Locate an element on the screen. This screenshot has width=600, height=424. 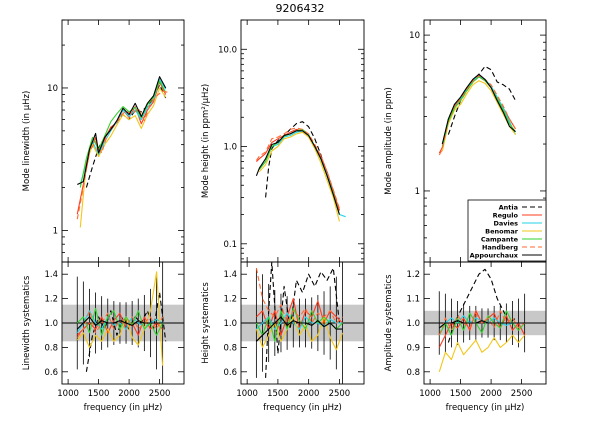
panel-bottom-right-series-campante is located at coordinates (482, 323).